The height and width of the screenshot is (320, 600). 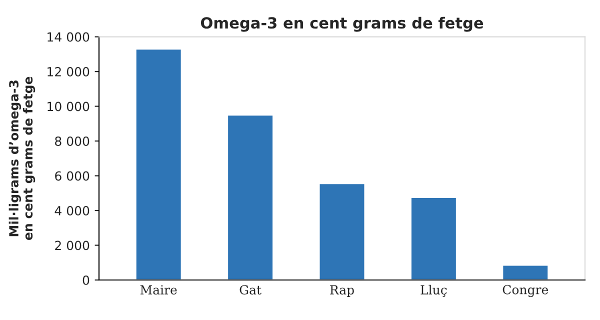 What do you see at coordinates (72, 245) in the screenshot?
I see `y-tick-label: 2 000` at bounding box center [72, 245].